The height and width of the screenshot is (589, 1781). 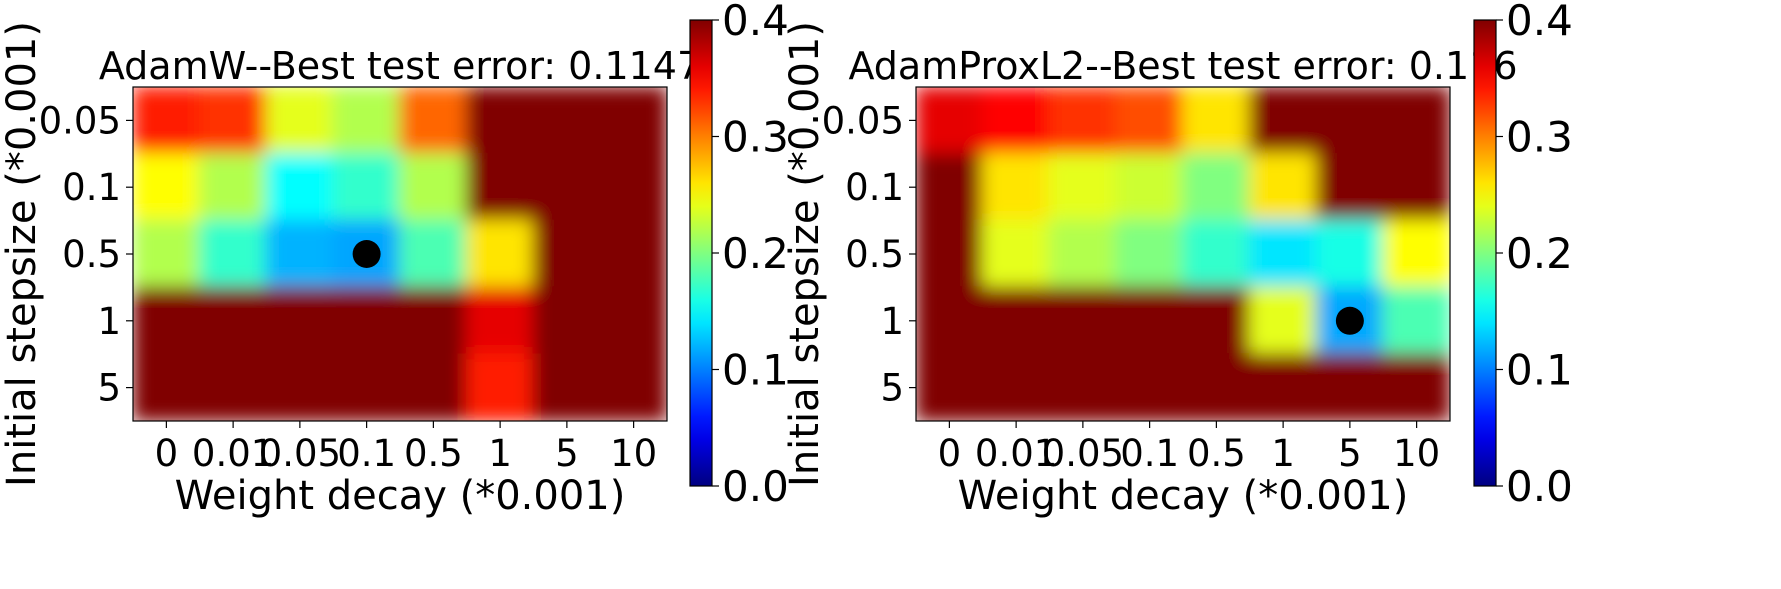 I want to click on heatmap-cell-r4-c6, so click(x=1350, y=387).